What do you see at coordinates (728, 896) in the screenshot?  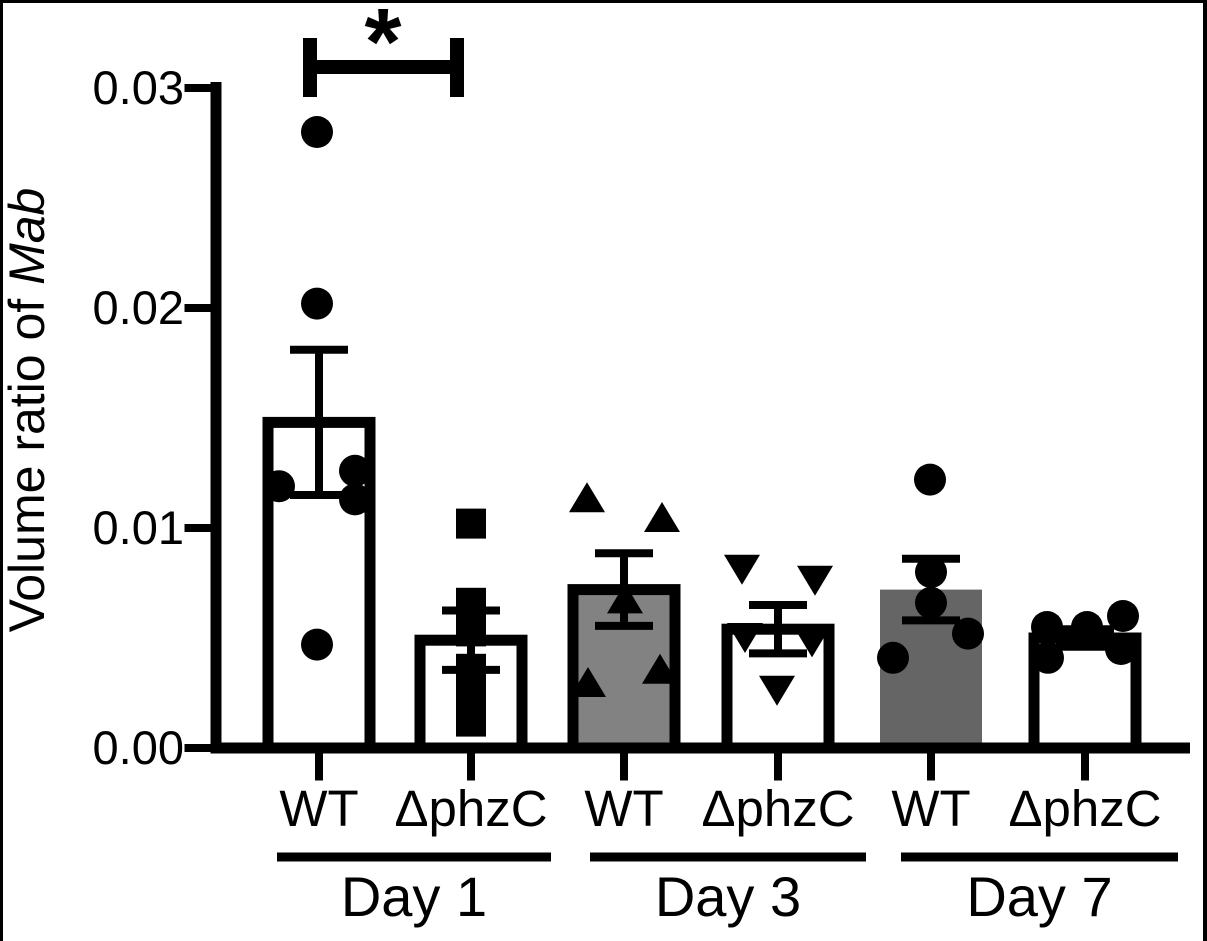 I see `day-group-label: Day 3` at bounding box center [728, 896].